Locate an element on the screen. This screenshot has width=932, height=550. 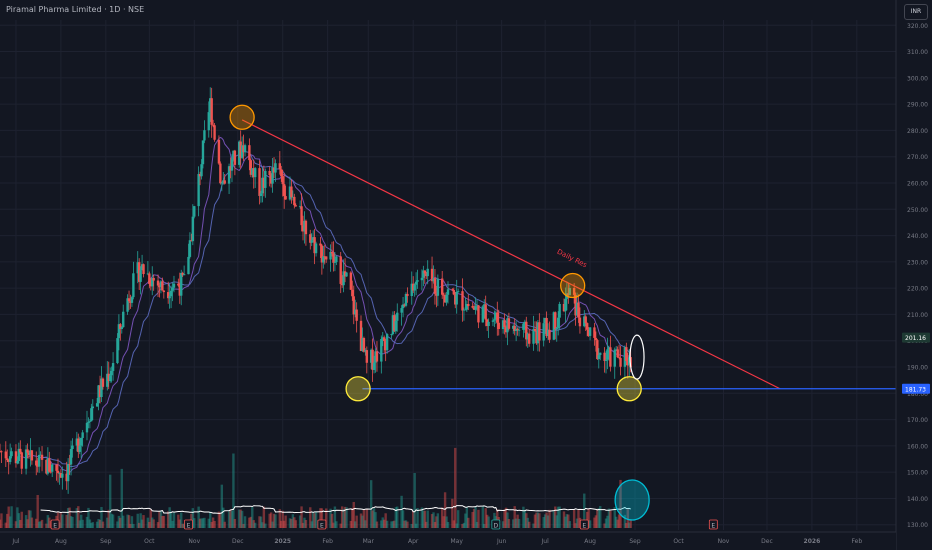
price-tick-label: 230.00 is located at coordinates (917, 262).